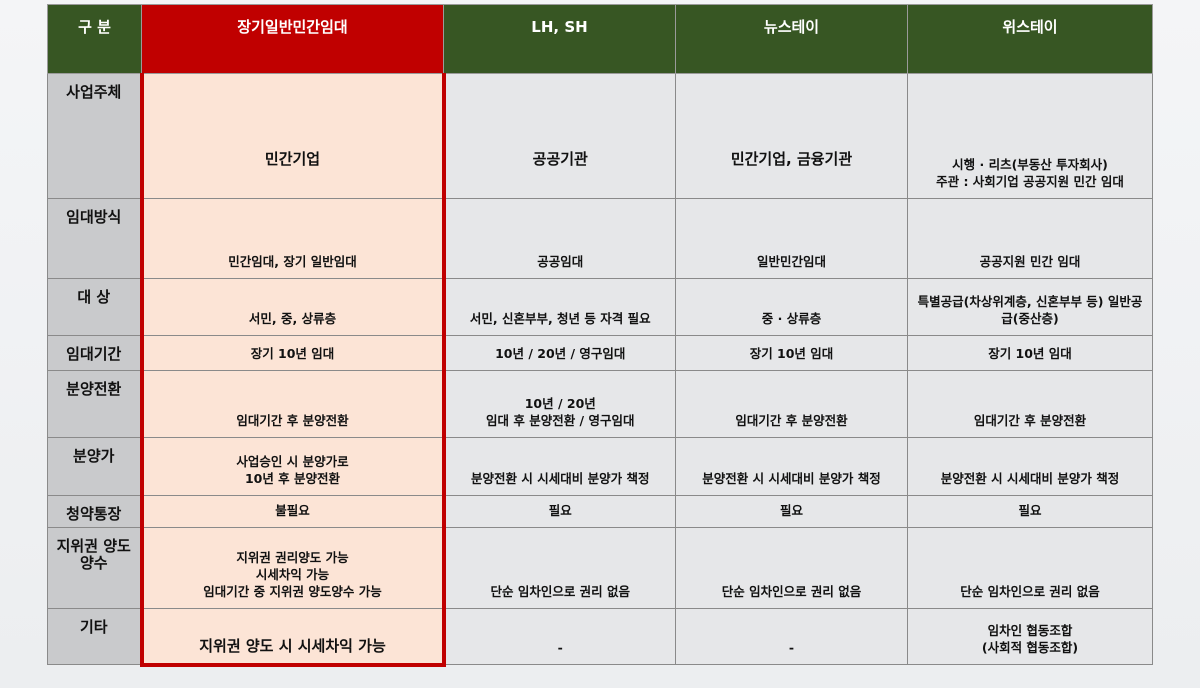 Image resolution: width=1200 pixels, height=688 pixels. I want to click on table-row: 기타 지위권 양도 시 시세차익 가능 - - 임차인 협동조합 (사회적 협동조합), so click(600, 637).